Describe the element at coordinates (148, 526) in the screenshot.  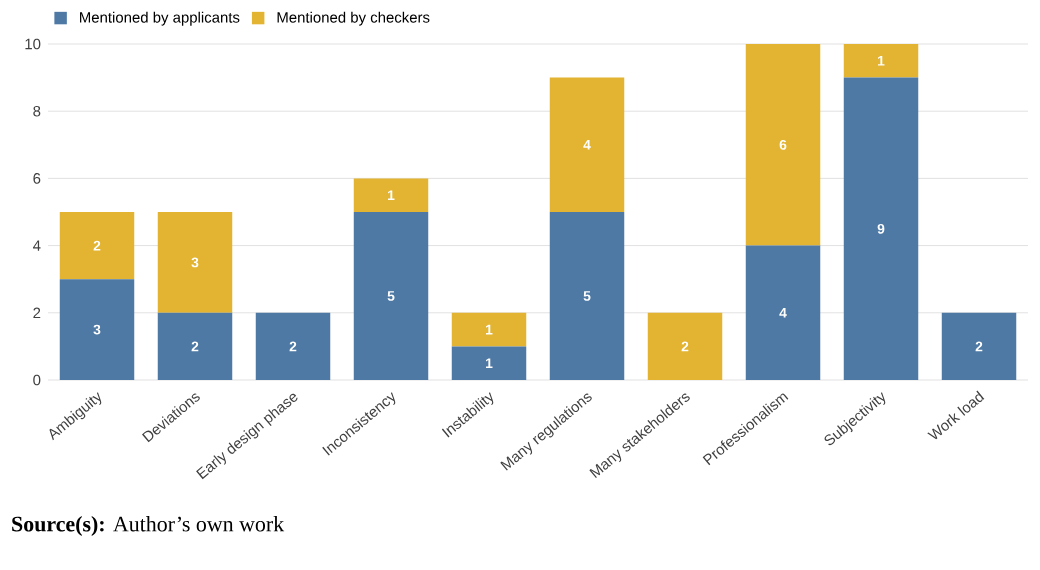
I see `text: Source(s): Author’s own work` at that location.